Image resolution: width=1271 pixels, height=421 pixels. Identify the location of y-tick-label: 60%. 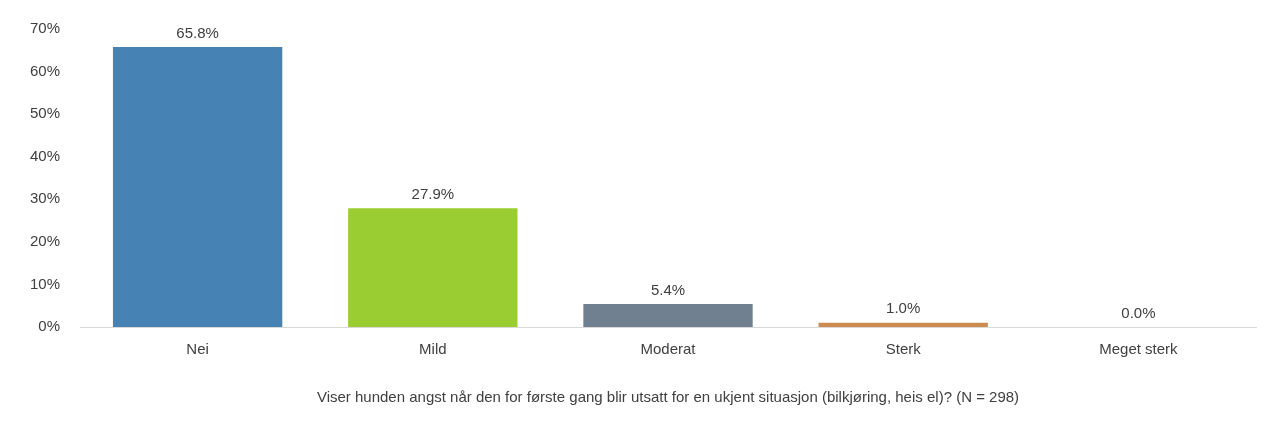
(45, 70).